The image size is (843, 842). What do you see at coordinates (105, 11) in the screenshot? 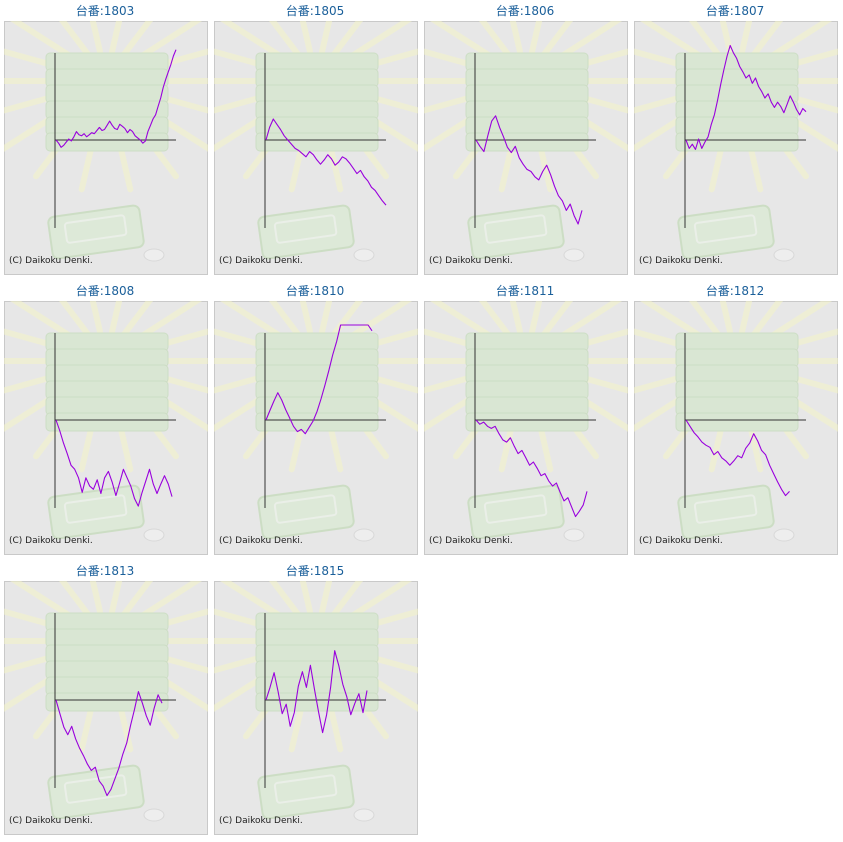
I see `machine-number-title: 台番:1803` at bounding box center [105, 11].